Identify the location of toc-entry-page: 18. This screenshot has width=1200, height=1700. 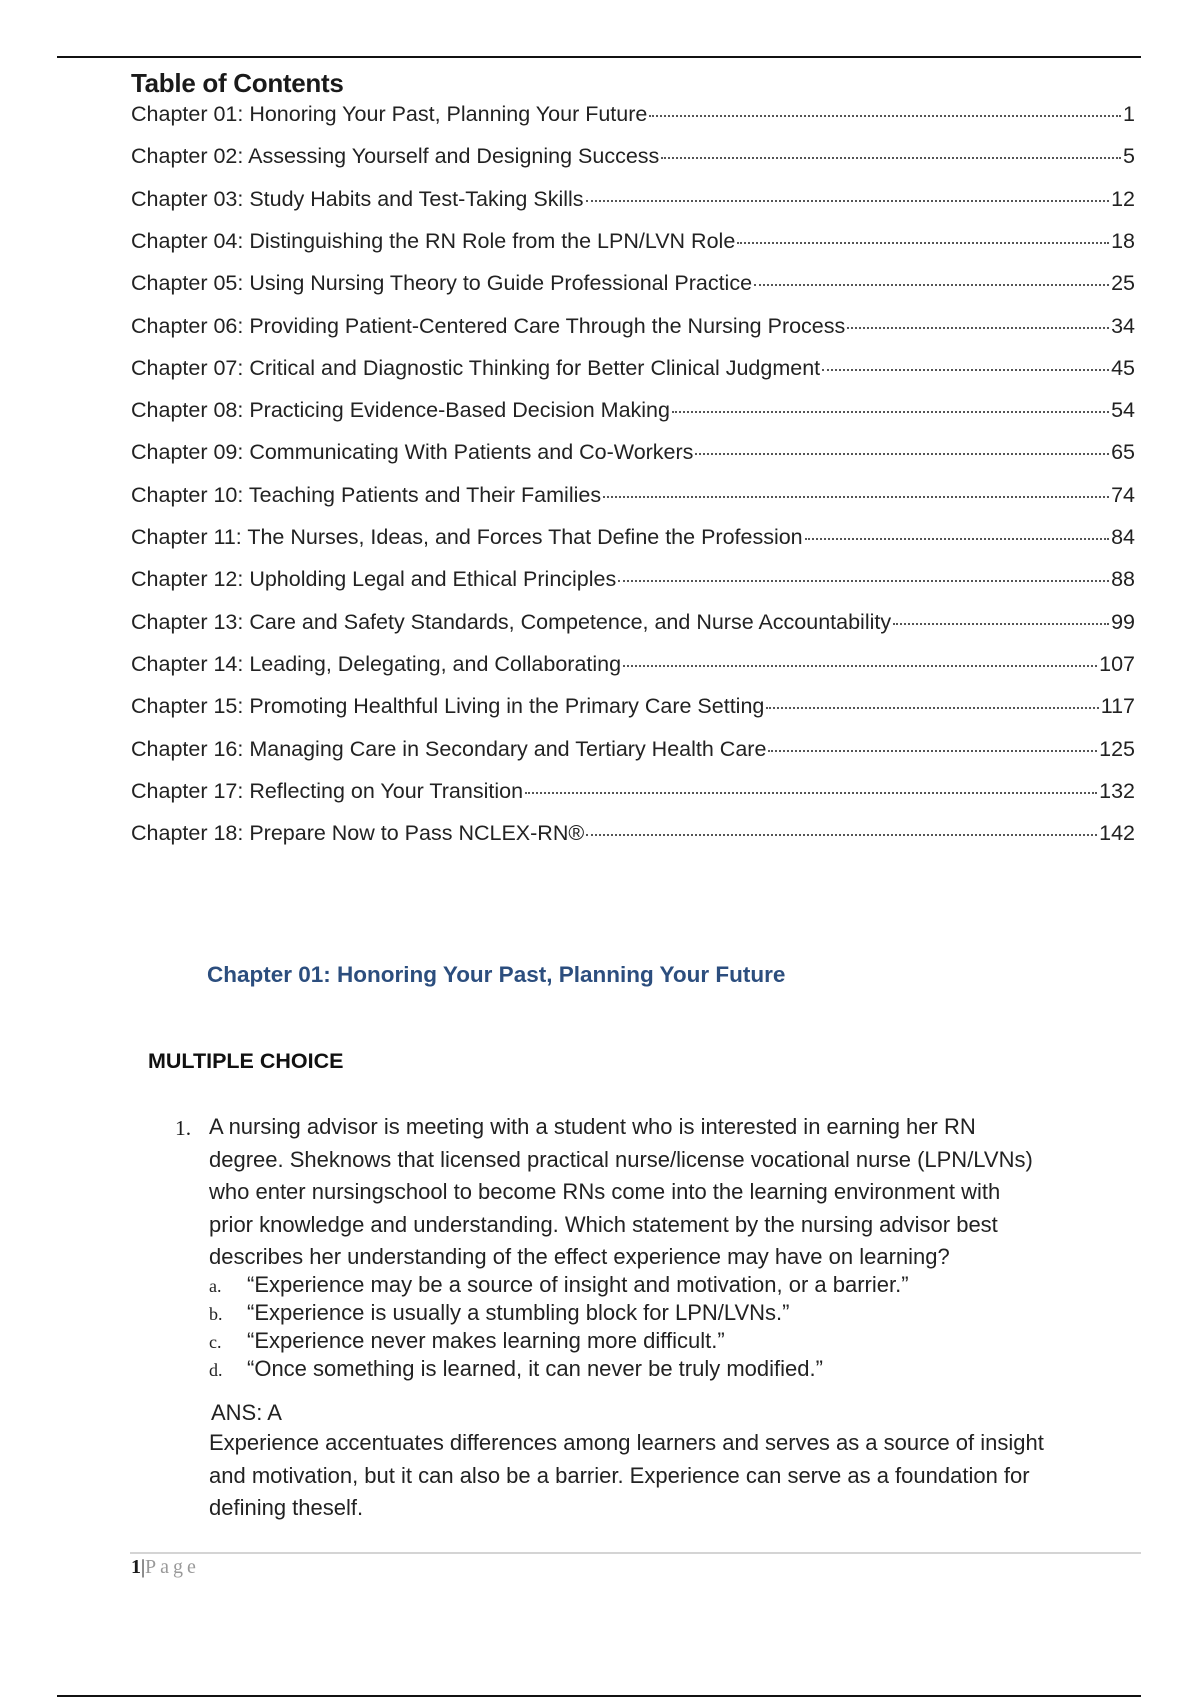
(1123, 240).